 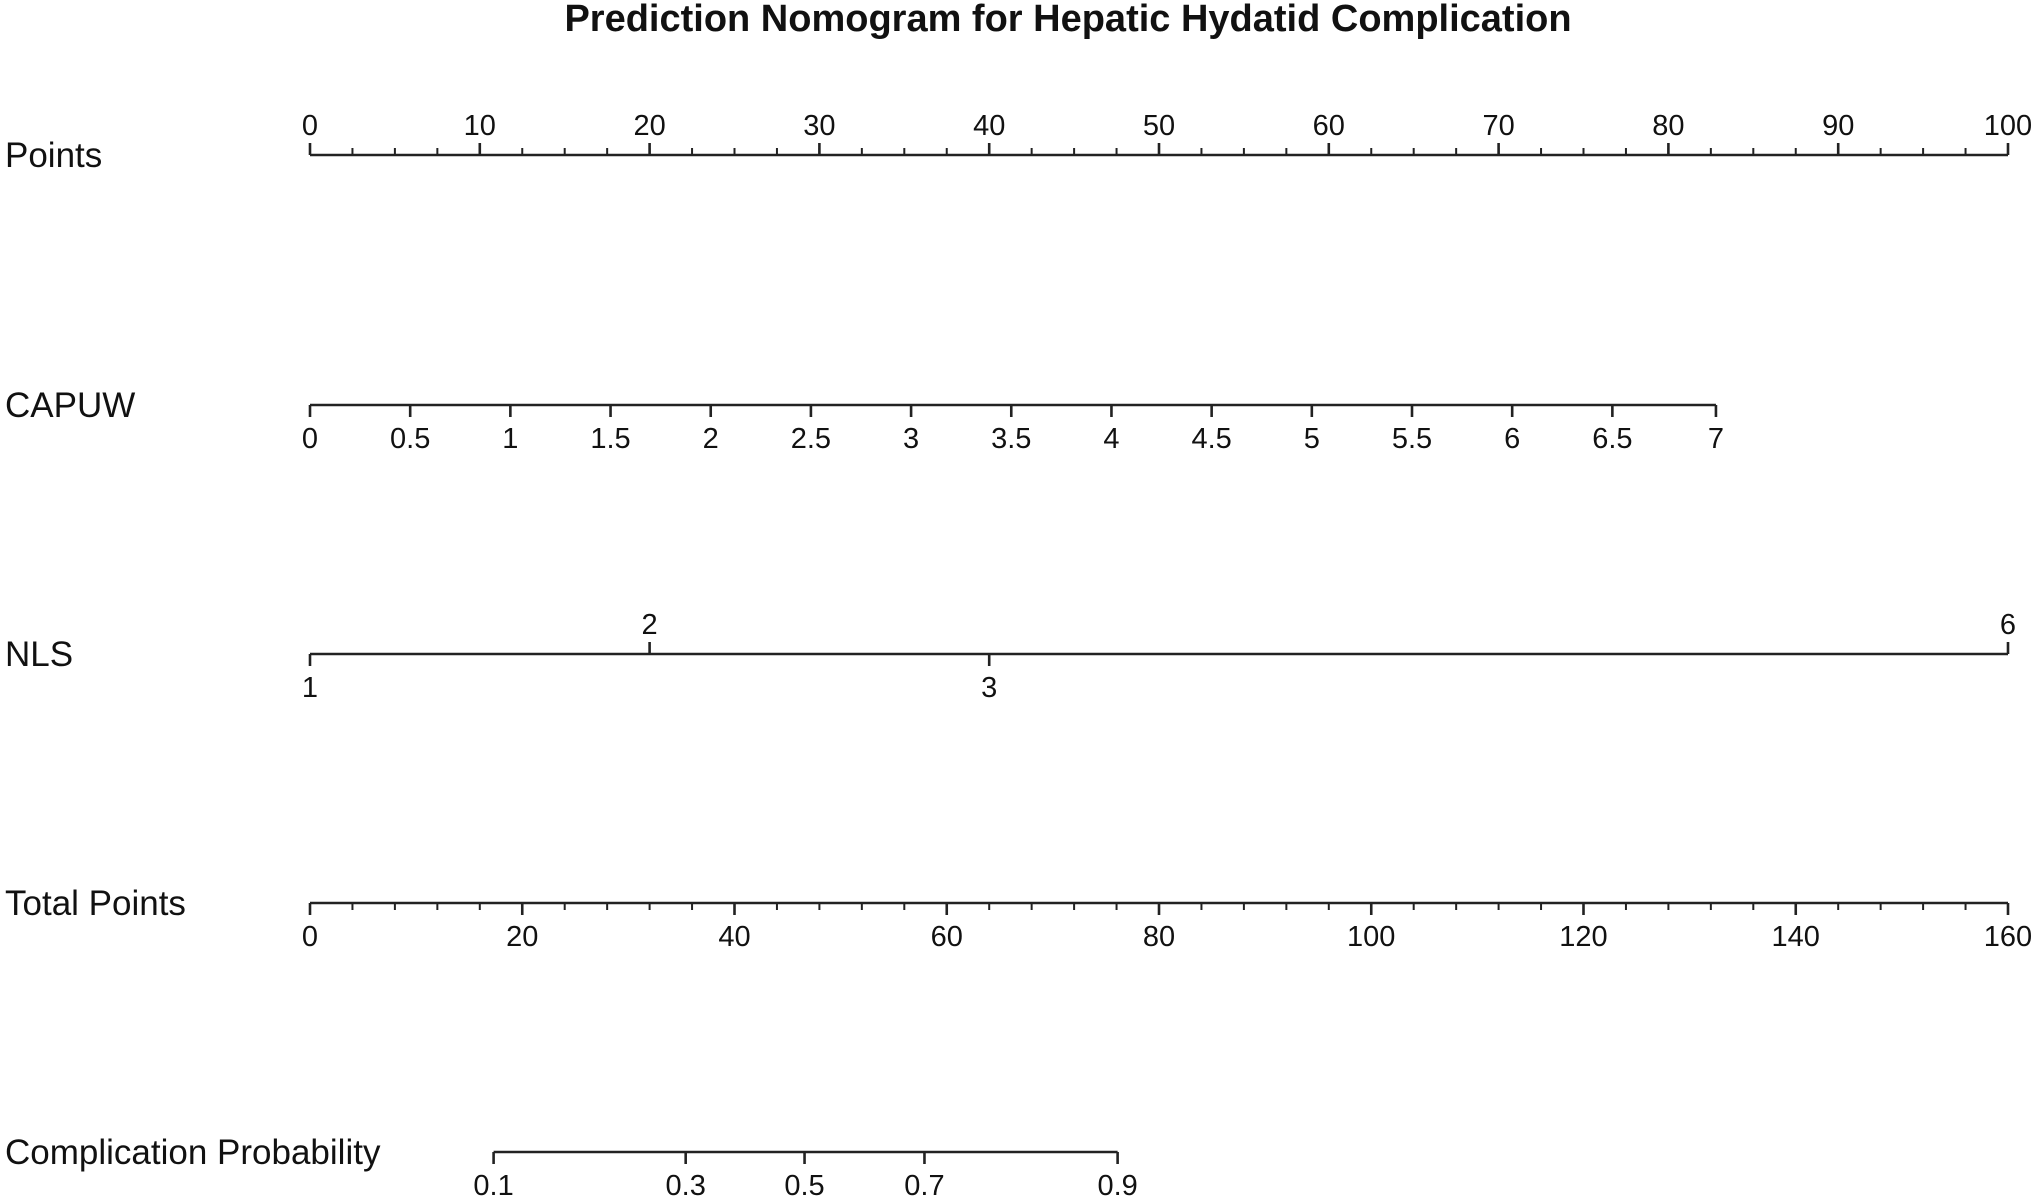 What do you see at coordinates (1011, 439) in the screenshot?
I see `tick-label: 3.5` at bounding box center [1011, 439].